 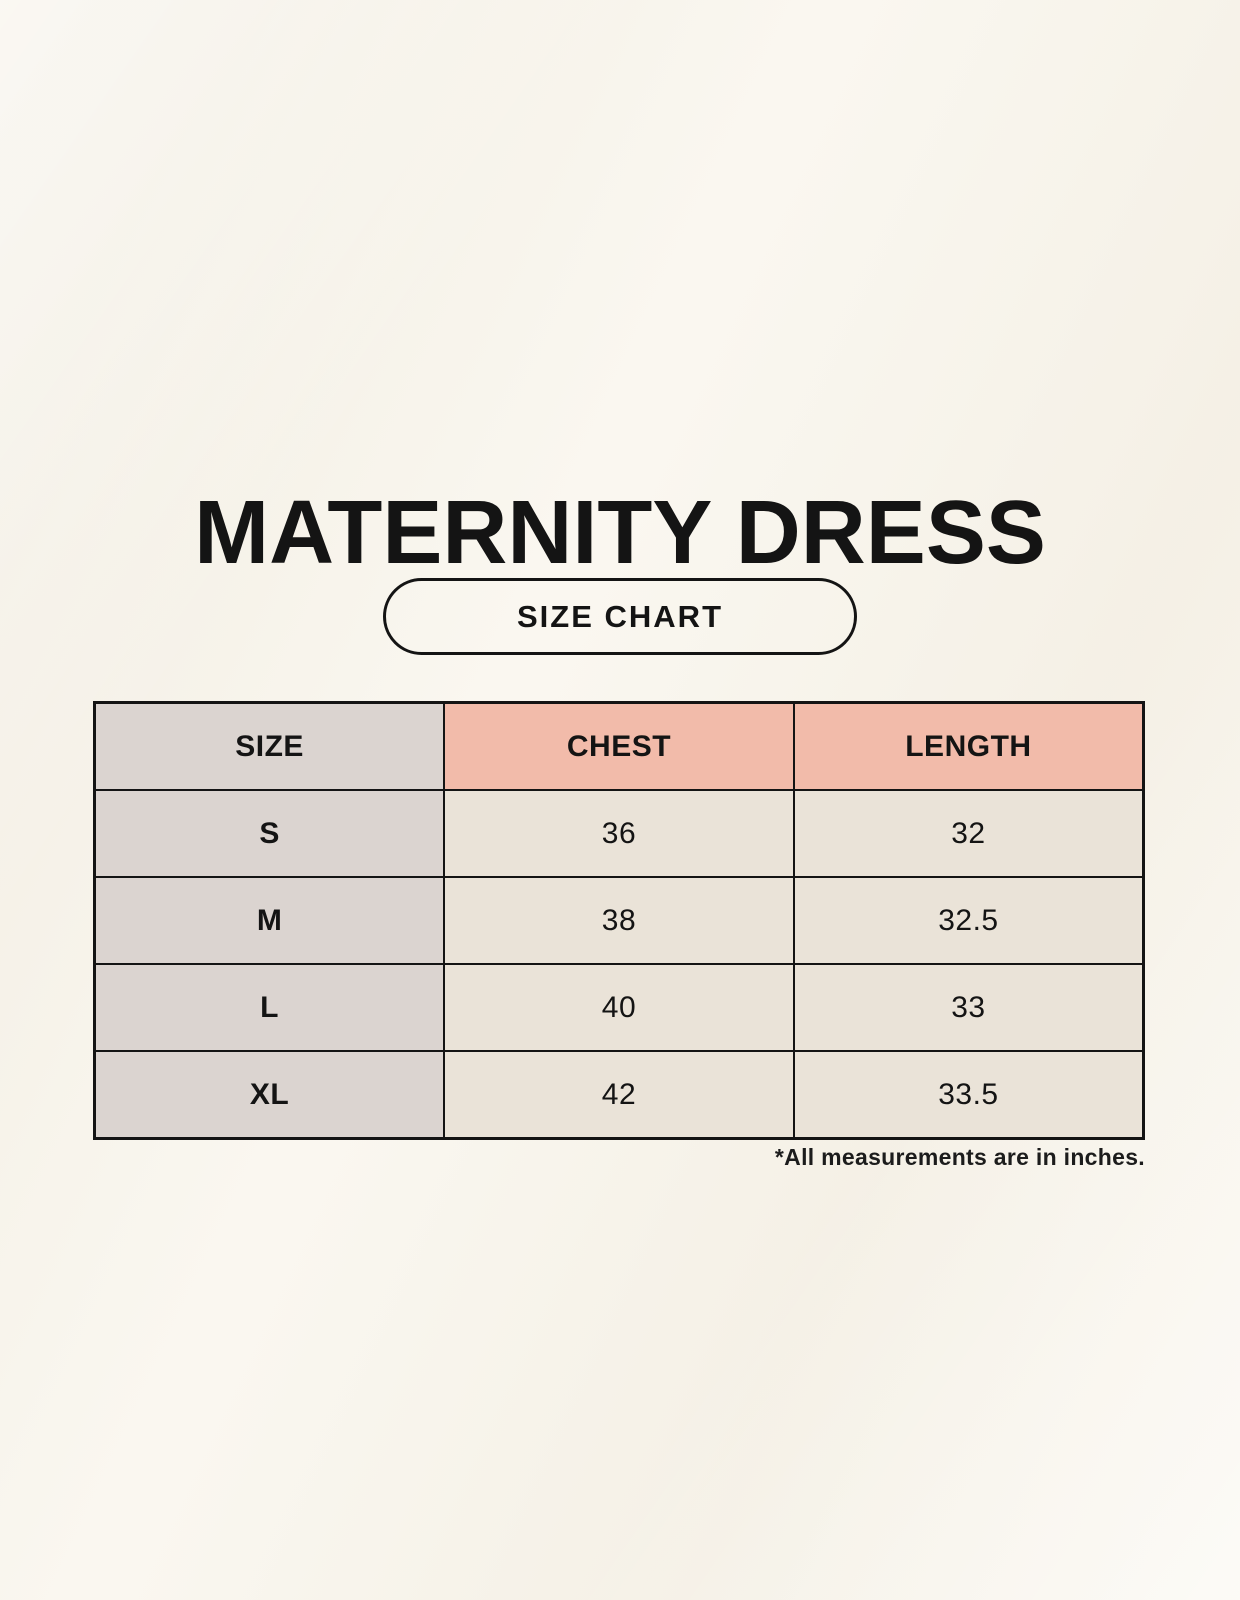 What do you see at coordinates (959, 1157) in the screenshot?
I see `measurements-footnote: *All measurements are in inches.` at bounding box center [959, 1157].